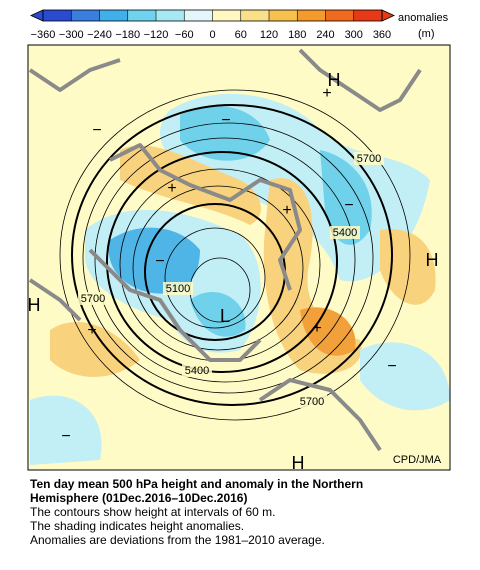  What do you see at coordinates (354, 35) in the screenshot?
I see `colorbar-tick-label: 300` at bounding box center [354, 35].